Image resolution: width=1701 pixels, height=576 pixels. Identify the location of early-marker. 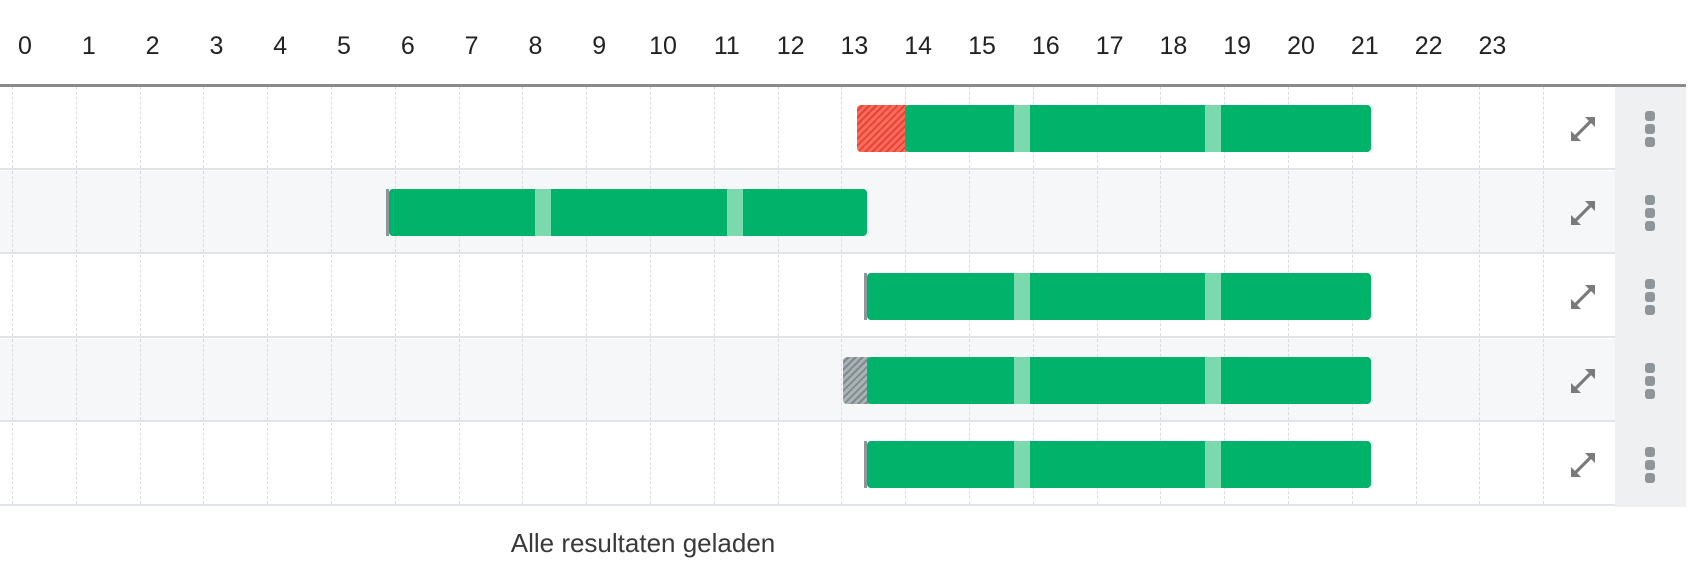
(856, 380).